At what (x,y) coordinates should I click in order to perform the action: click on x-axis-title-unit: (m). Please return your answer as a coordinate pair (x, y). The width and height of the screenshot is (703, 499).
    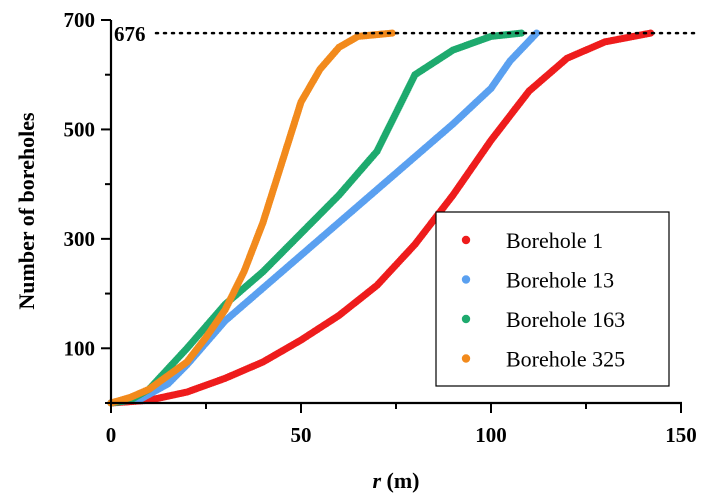
    Looking at the image, I should click on (400, 480).